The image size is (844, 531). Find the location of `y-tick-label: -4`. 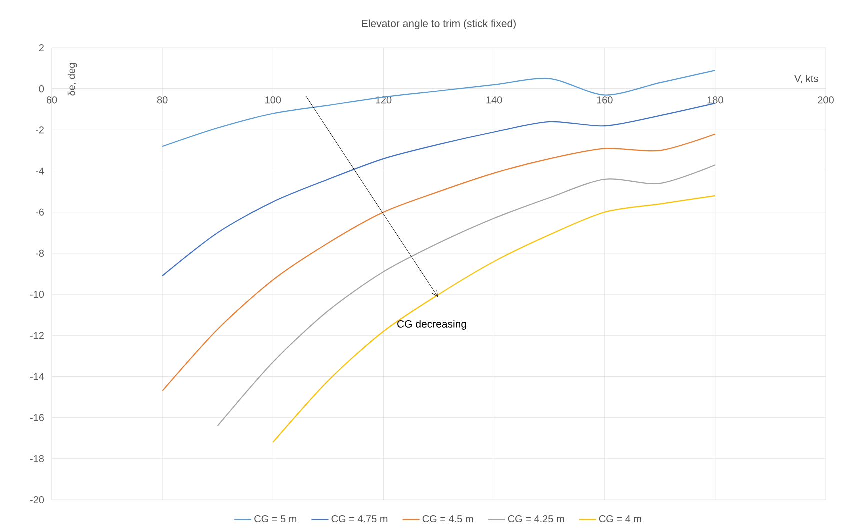

y-tick-label: -4 is located at coordinates (40, 171).